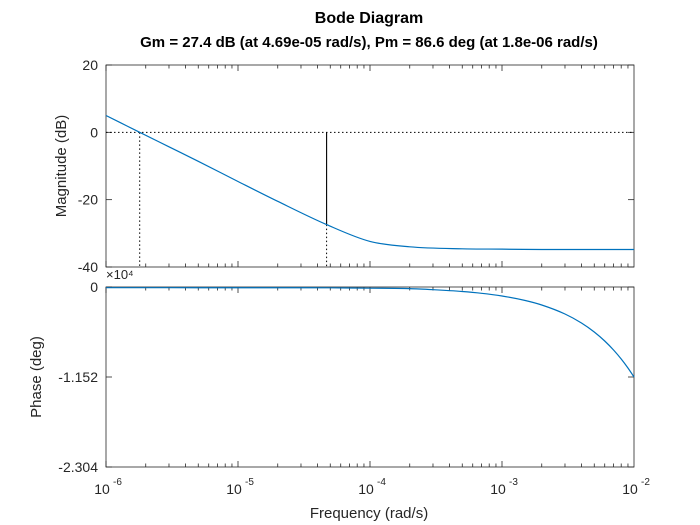 Image resolution: width=700 pixels, height=525 pixels. What do you see at coordinates (370, 332) in the screenshot?
I see `phase-series-line` at bounding box center [370, 332].